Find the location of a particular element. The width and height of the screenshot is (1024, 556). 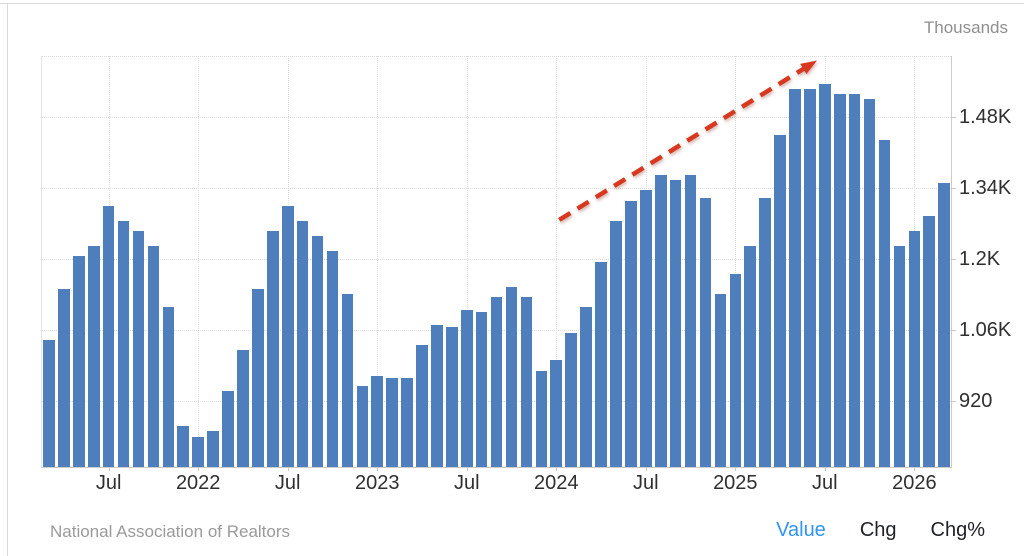

source-attribution: National Association of Realtors is located at coordinates (170, 531).